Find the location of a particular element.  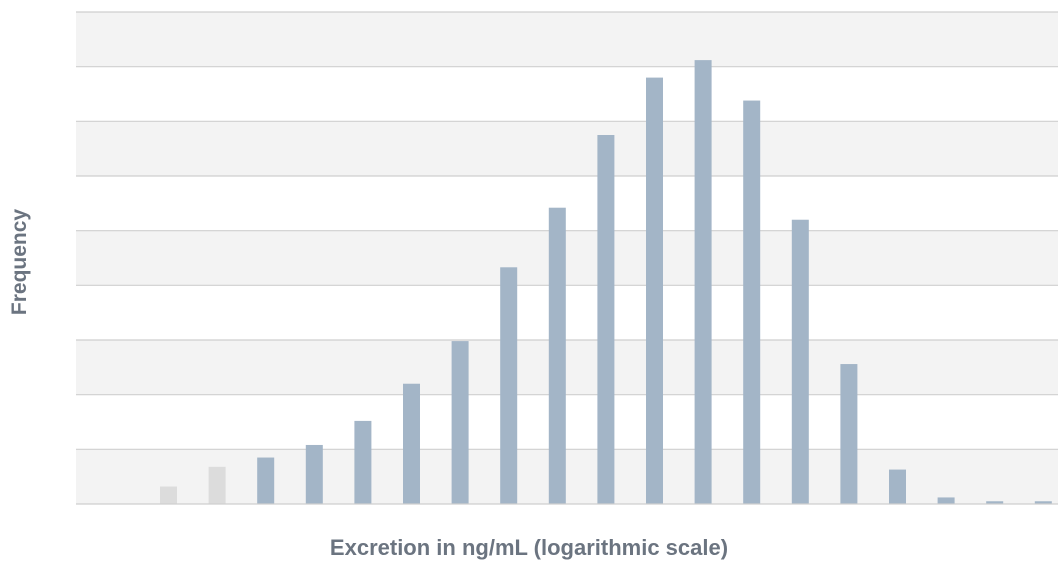

x-axis-label: Excretion in ng/mL (logarithmic scale) is located at coordinates (529, 547).